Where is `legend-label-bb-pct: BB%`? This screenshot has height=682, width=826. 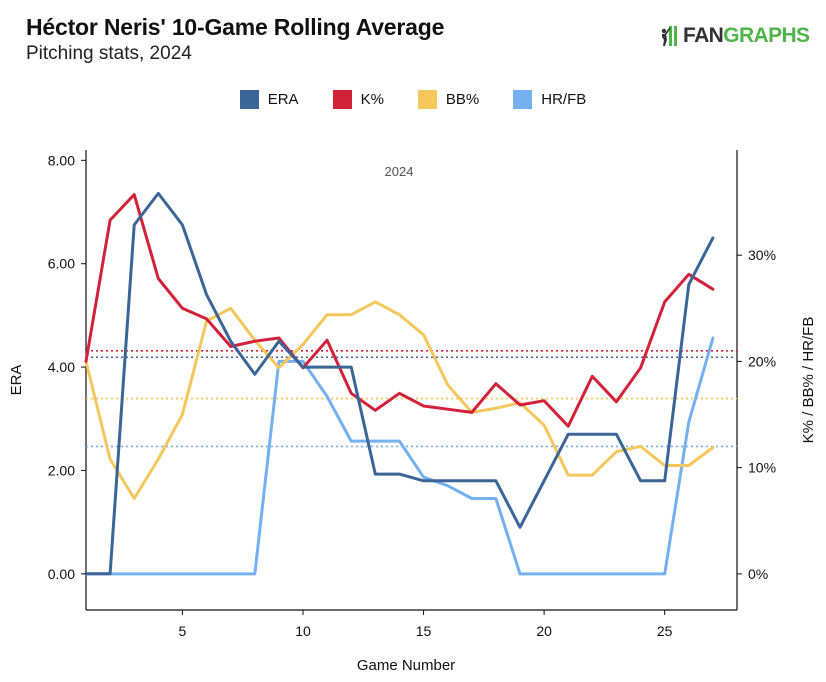
legend-label-bb-pct: BB% is located at coordinates (462, 99).